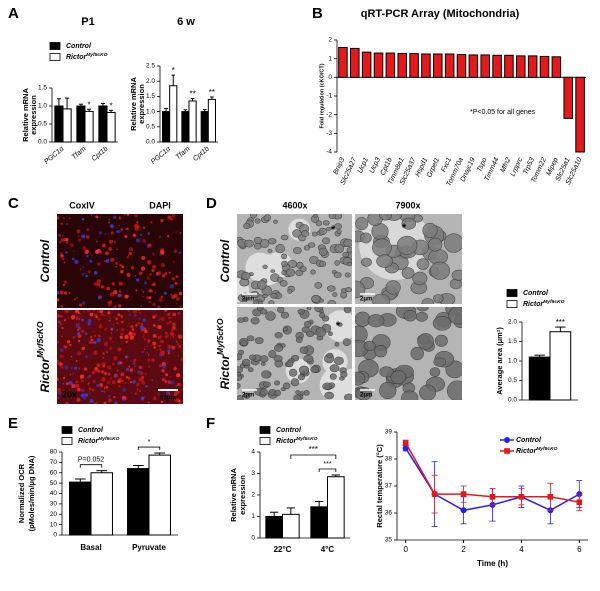 This screenshot has width=600, height=591. What do you see at coordinates (42, 124) in the screenshot?
I see `y-tick-label: 0.5` at bounding box center [42, 124].